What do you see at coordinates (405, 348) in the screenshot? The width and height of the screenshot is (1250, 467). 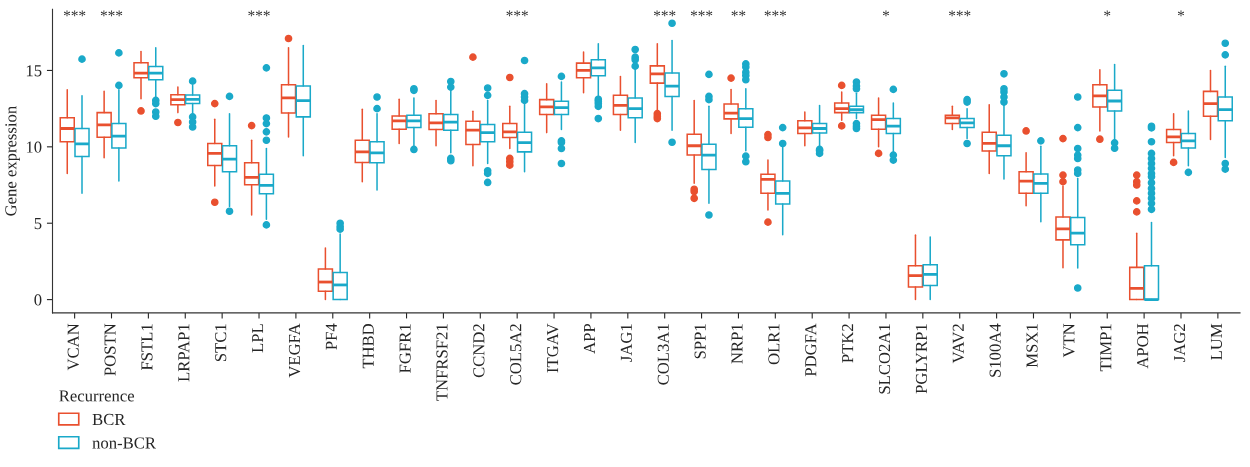 I see `x-tick-label: FGFR1` at bounding box center [405, 348].